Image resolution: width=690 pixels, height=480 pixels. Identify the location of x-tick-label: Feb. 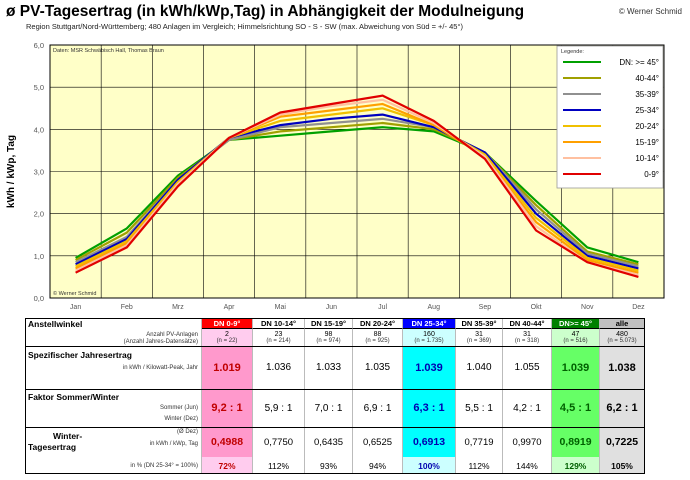
(127, 307).